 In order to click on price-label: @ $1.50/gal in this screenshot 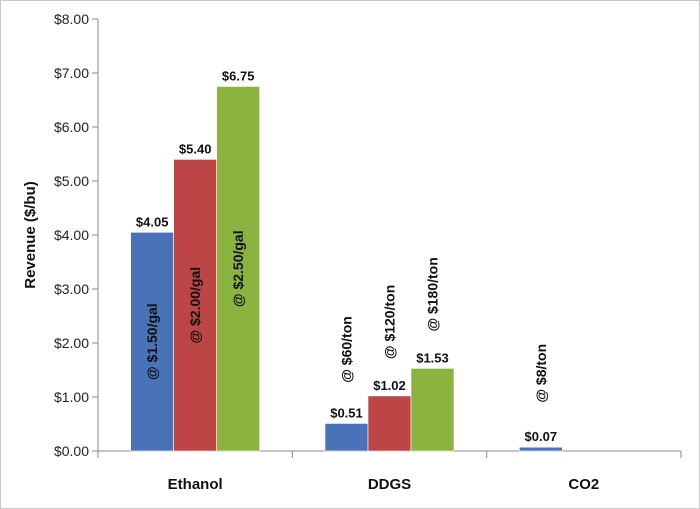, I will do `click(152, 341)`.